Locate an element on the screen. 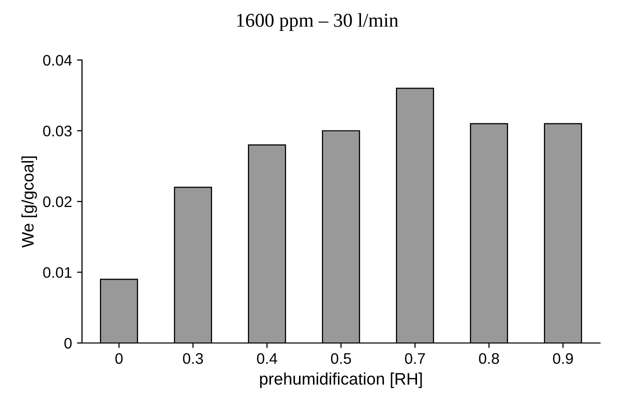  x-tick-label: 0.7 is located at coordinates (414, 358).